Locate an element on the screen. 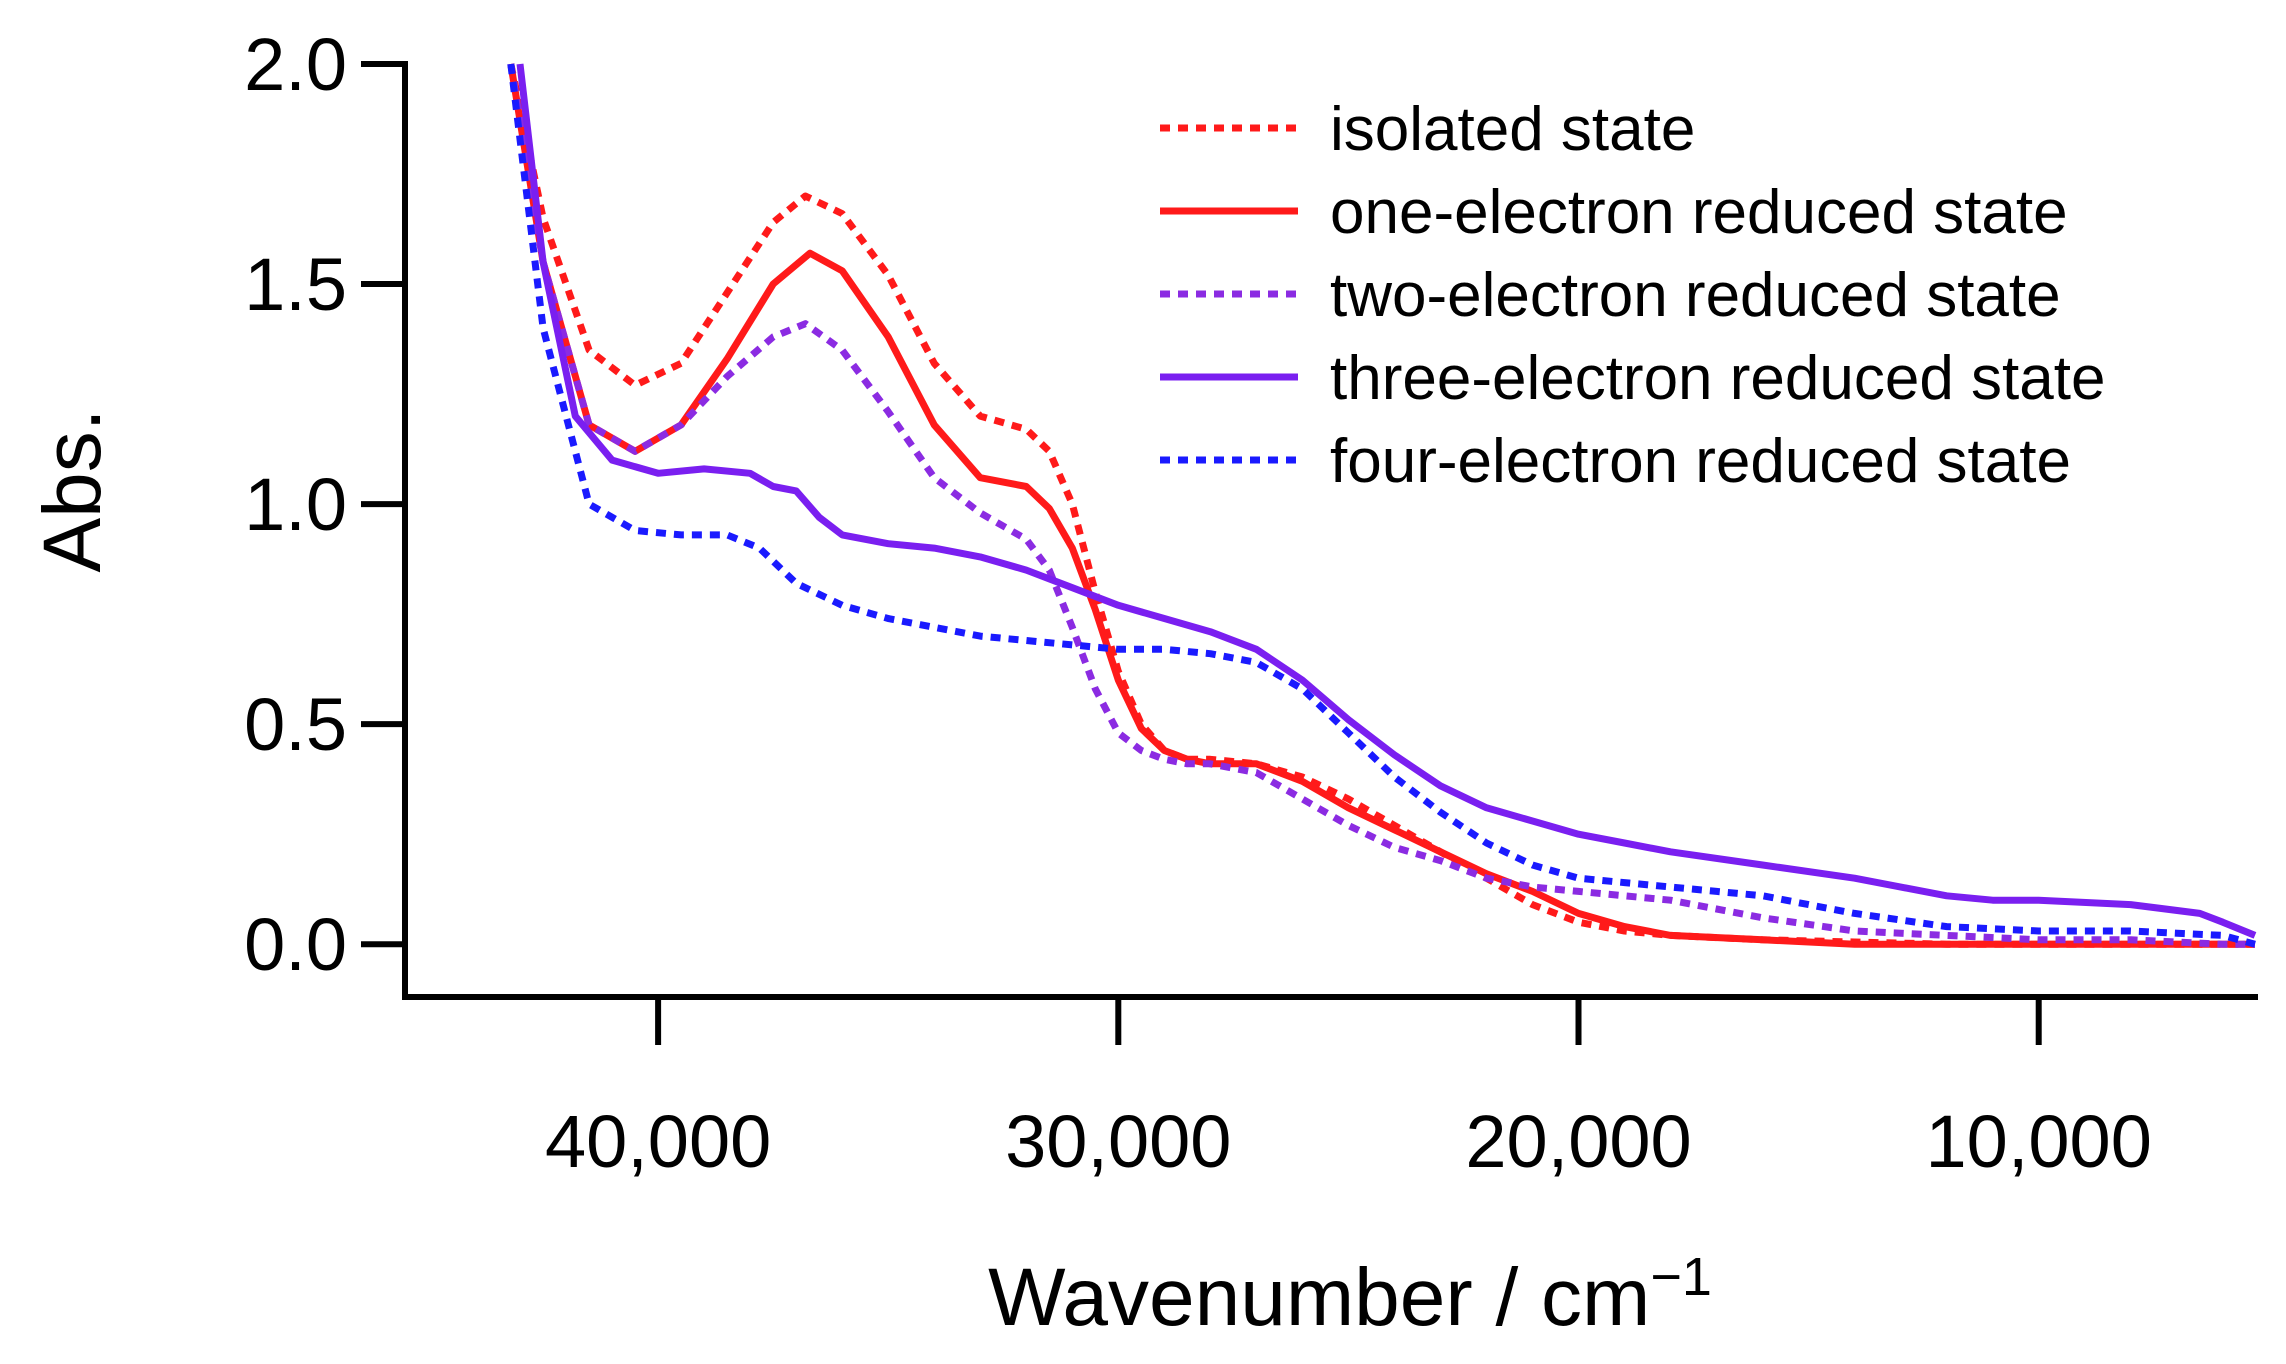 This screenshot has width=2286, height=1364. legend-label-1: isolated state is located at coordinates (1512, 129).